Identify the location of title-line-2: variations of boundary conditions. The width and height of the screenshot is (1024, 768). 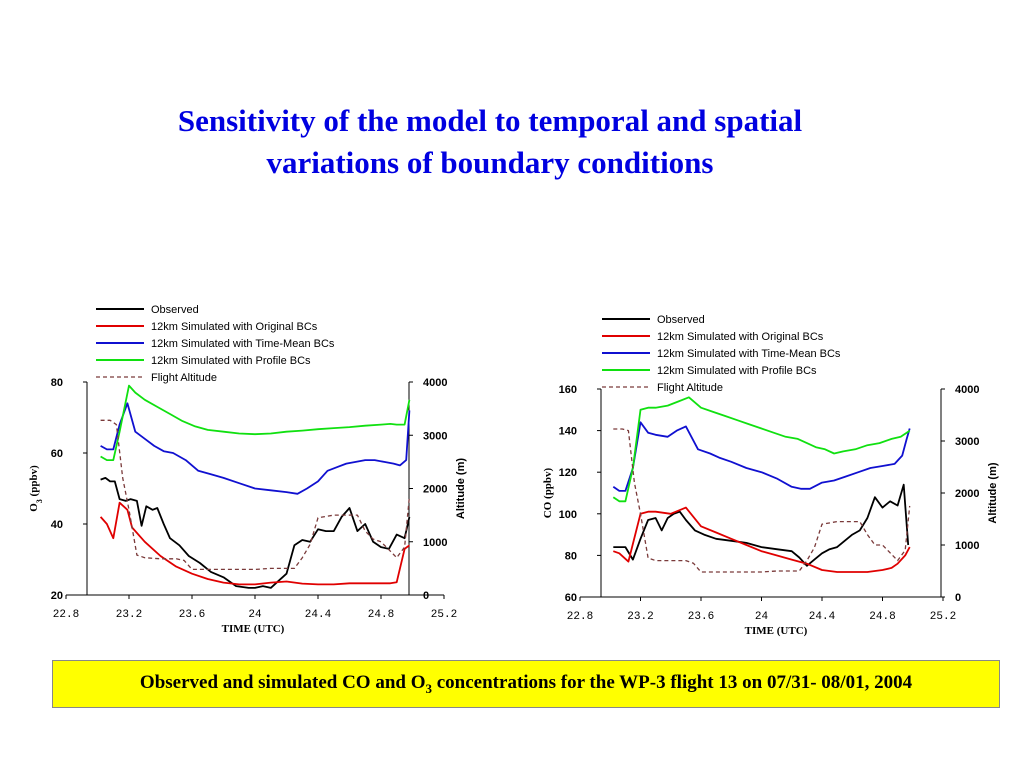
(490, 162).